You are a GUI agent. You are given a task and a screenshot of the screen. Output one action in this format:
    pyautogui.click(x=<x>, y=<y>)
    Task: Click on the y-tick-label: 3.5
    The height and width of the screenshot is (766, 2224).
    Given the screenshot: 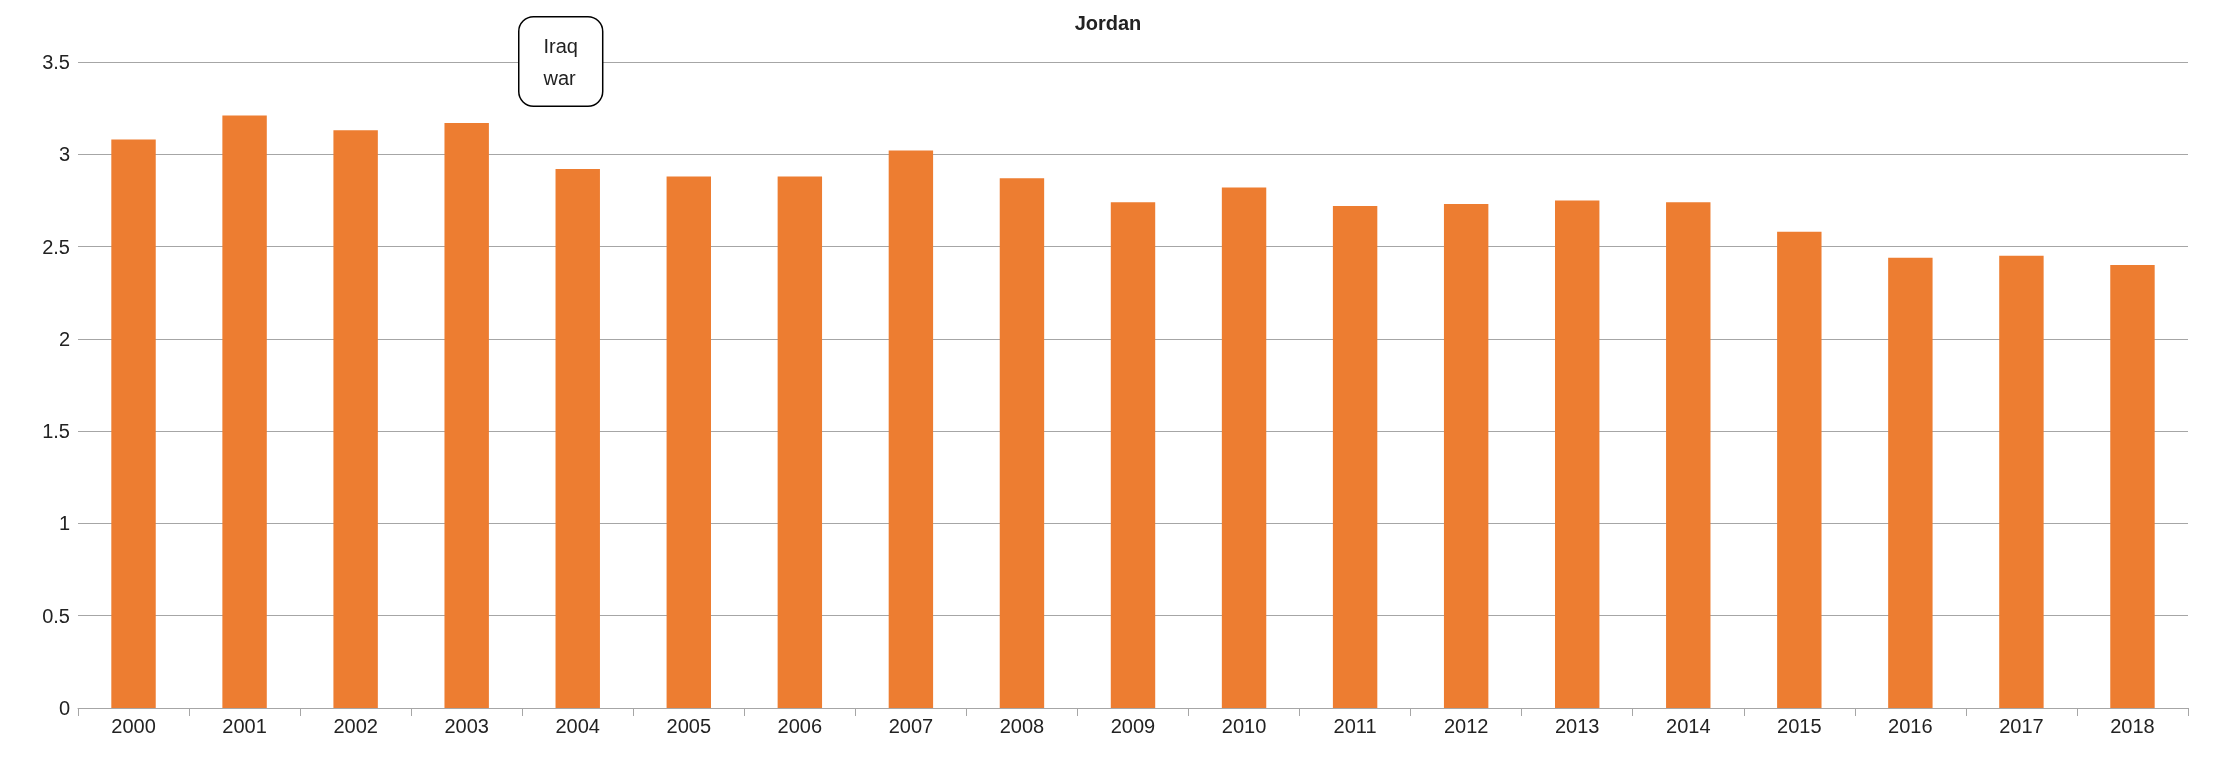 What is the action you would take?
    pyautogui.click(x=56, y=62)
    